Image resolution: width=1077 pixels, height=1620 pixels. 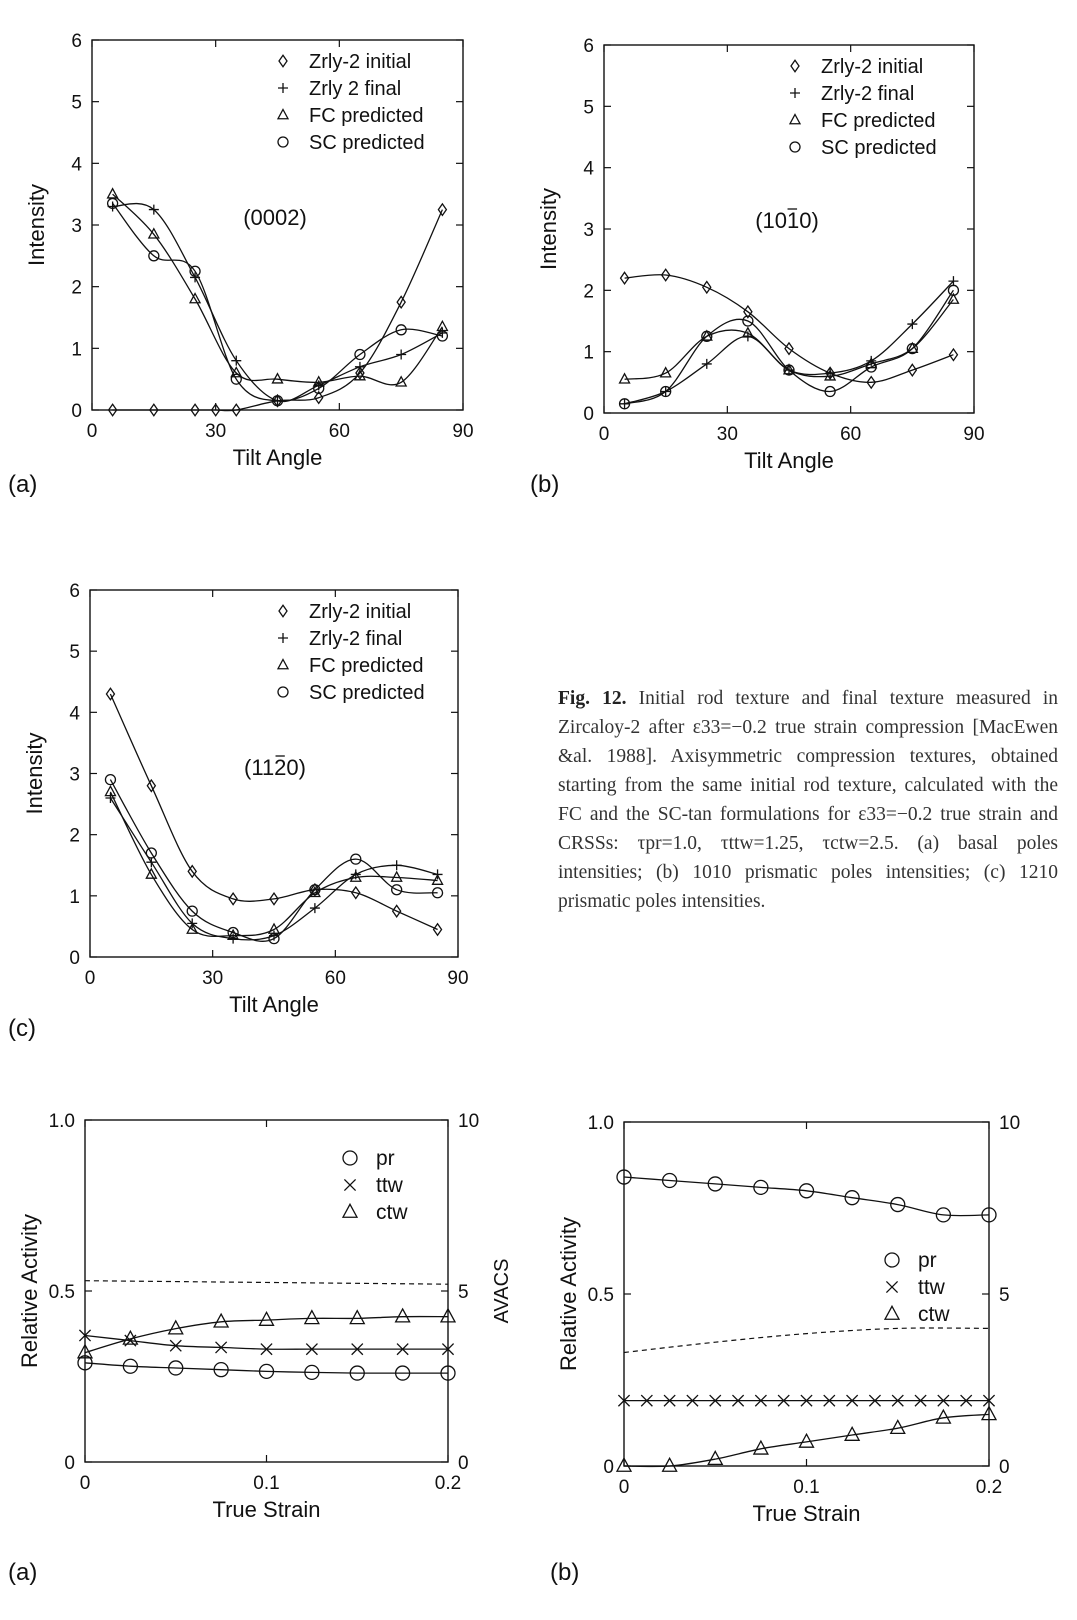 I want to click on x-tick-label: 0.2, so click(x=989, y=1487).